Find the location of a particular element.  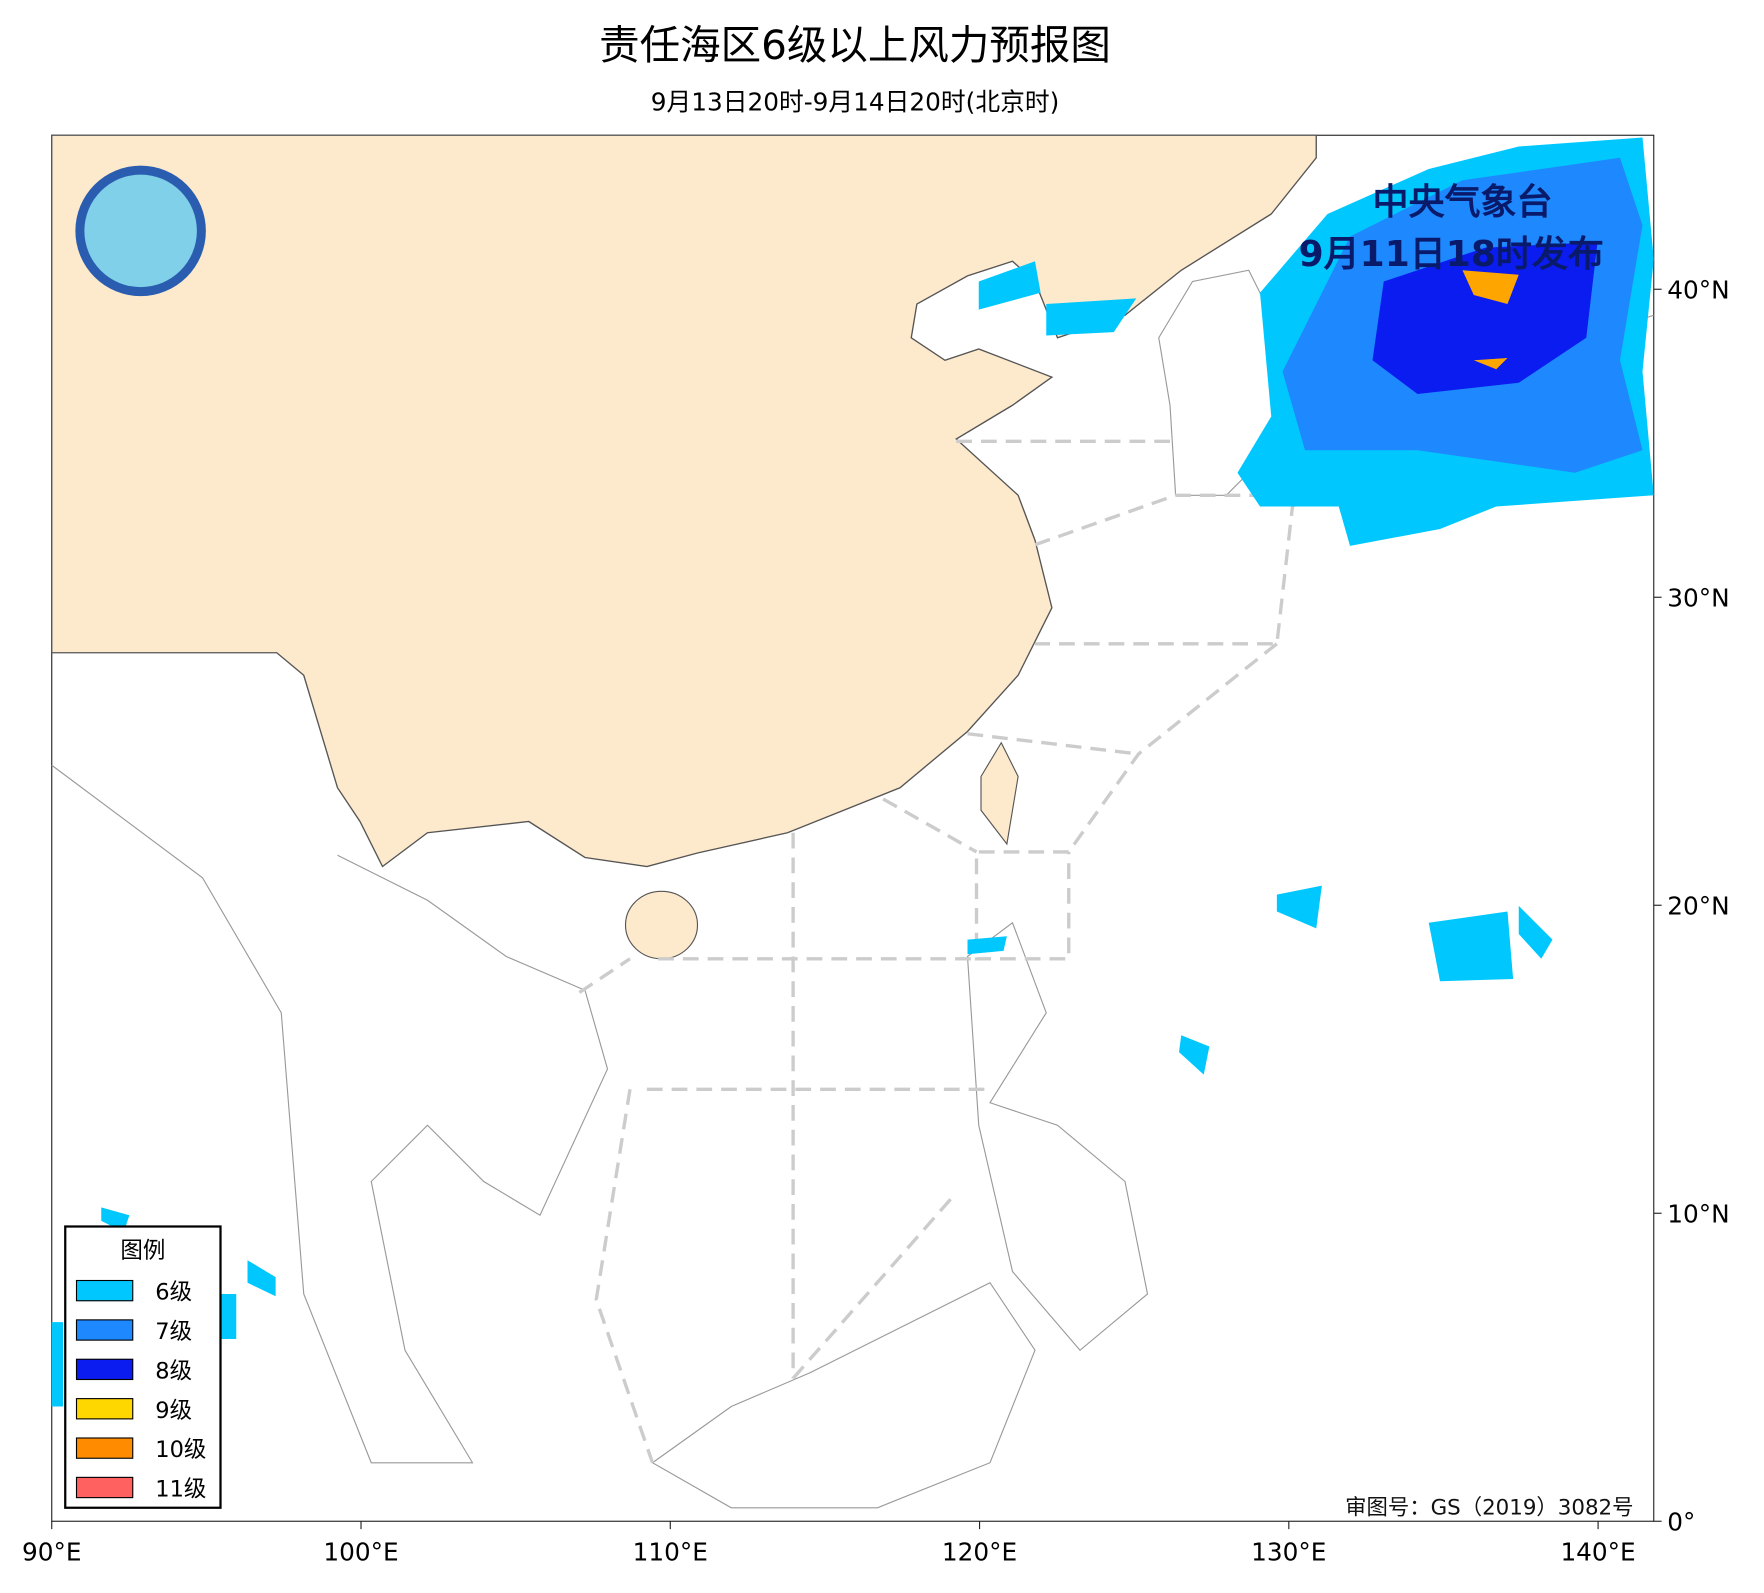

review-number: 审图号：GS（2019）3082号 is located at coordinates (1489, 1508).